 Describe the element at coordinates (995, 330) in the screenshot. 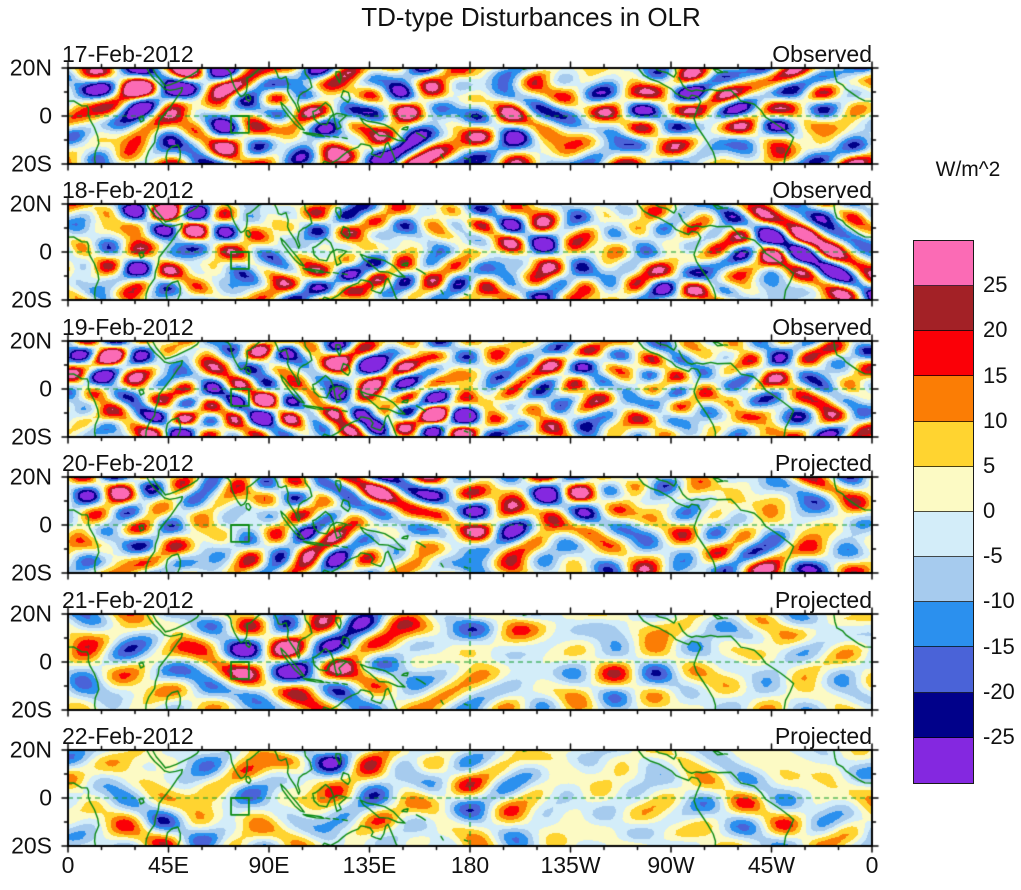

I see `colorbar-tick-label: 20` at that location.